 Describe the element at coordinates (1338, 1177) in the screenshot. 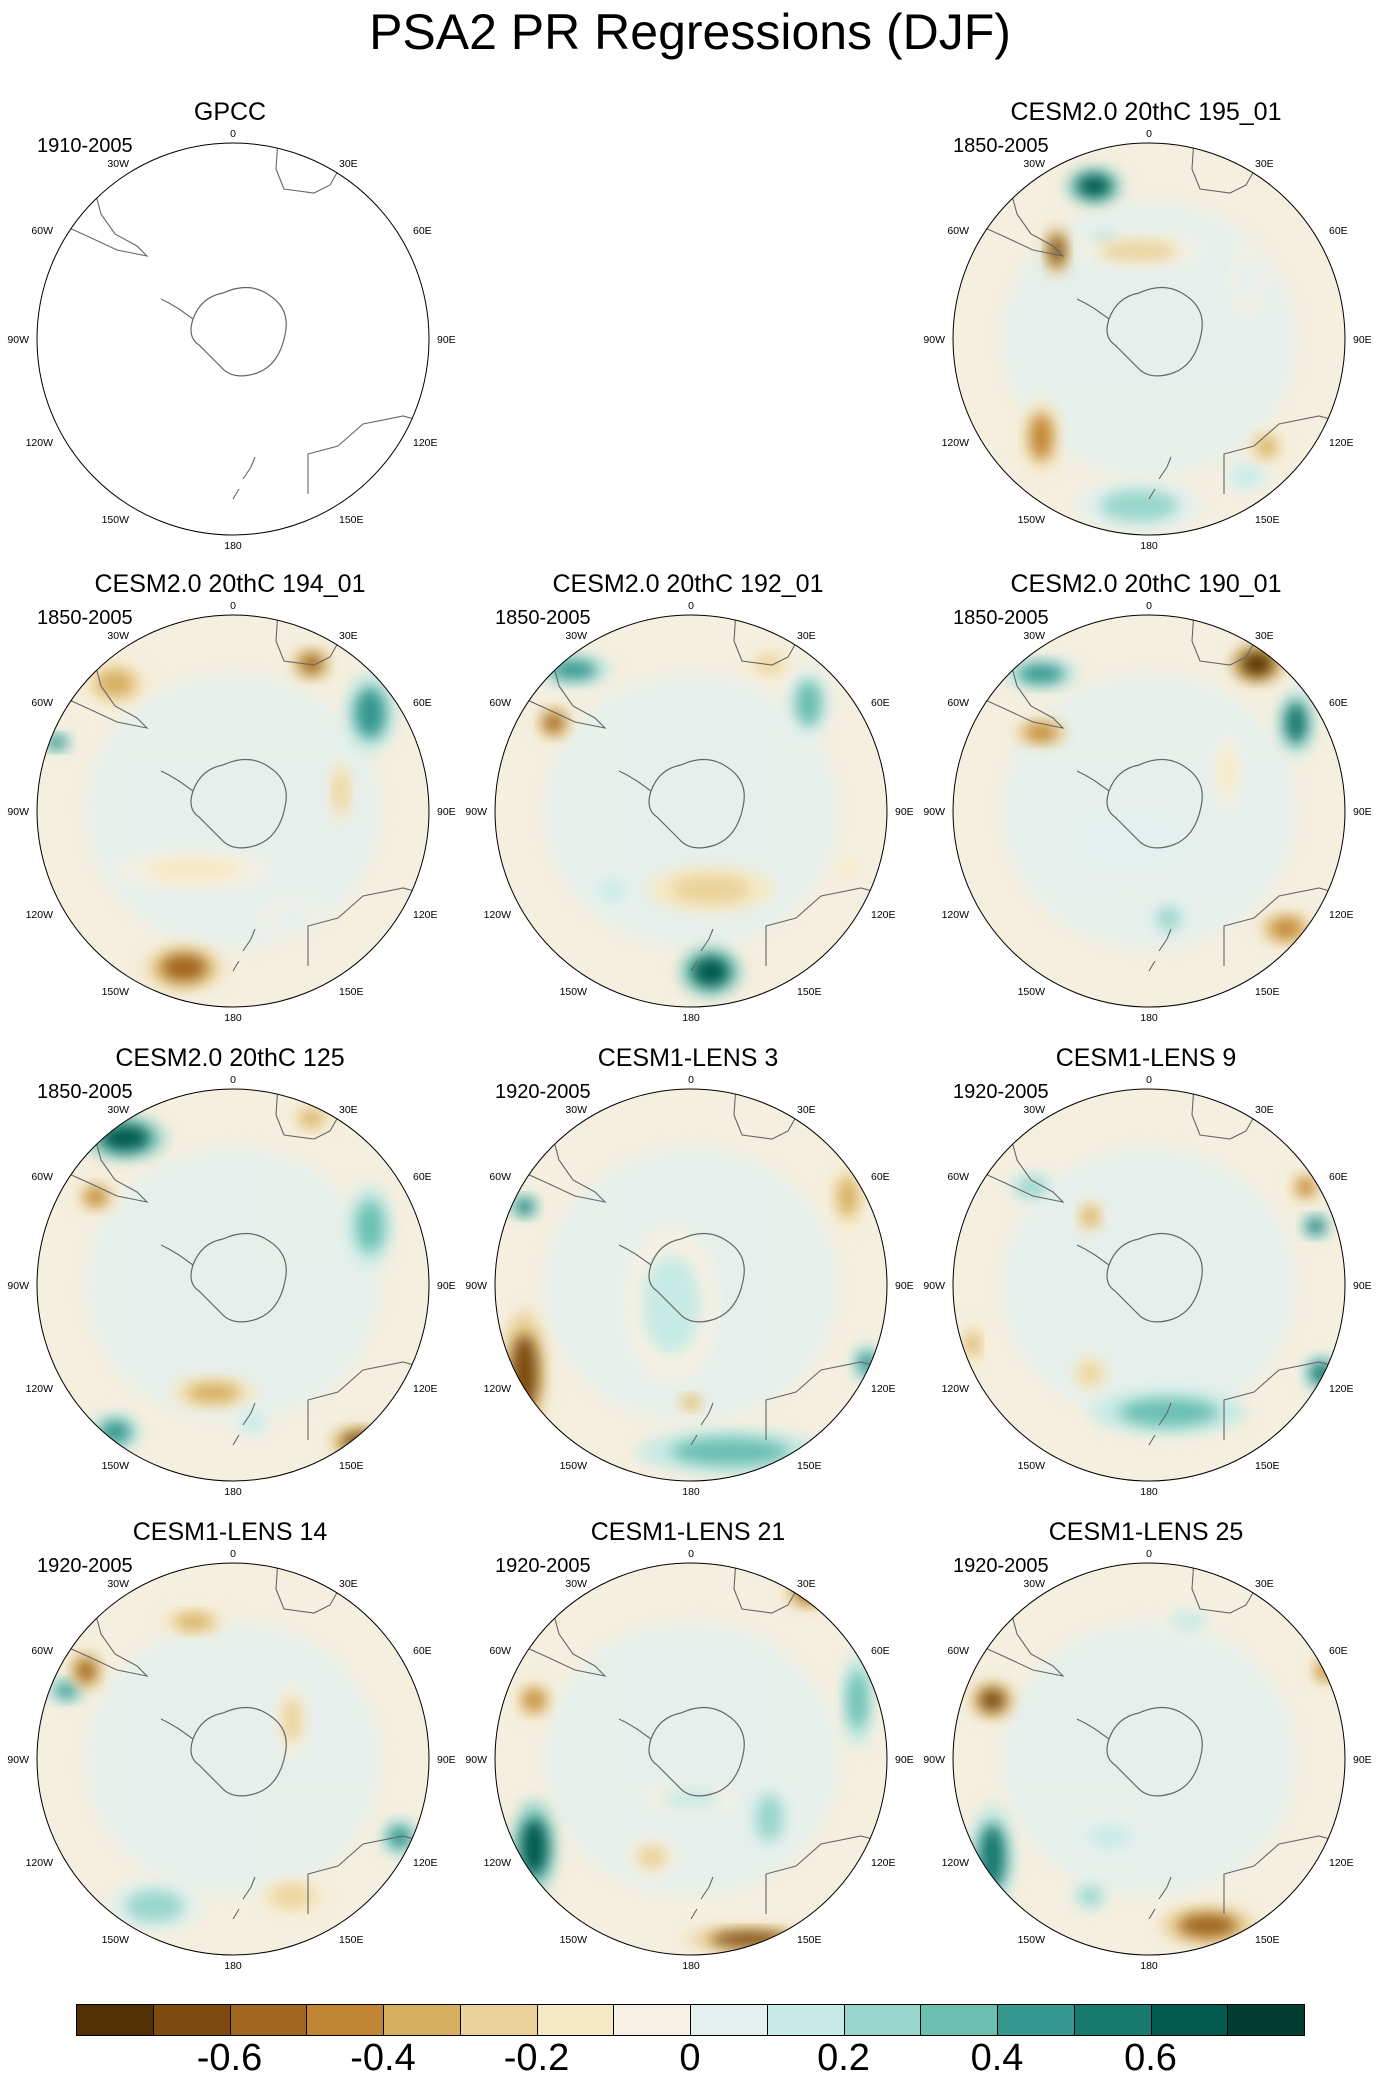

I see `longitude-label-right-upper: 60E` at that location.